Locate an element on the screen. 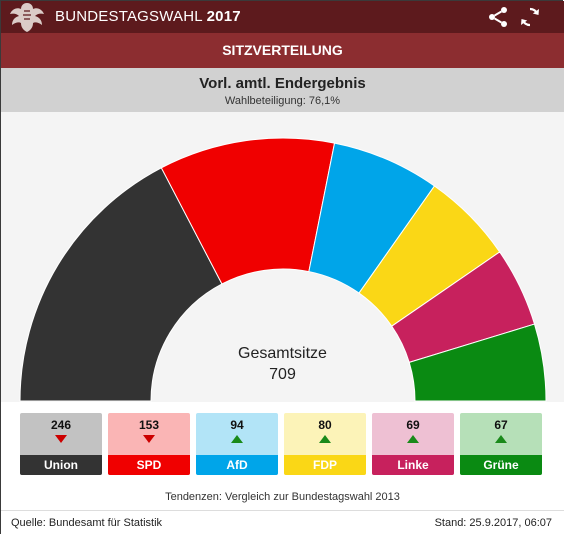  party-name: AfD is located at coordinates (237, 465).